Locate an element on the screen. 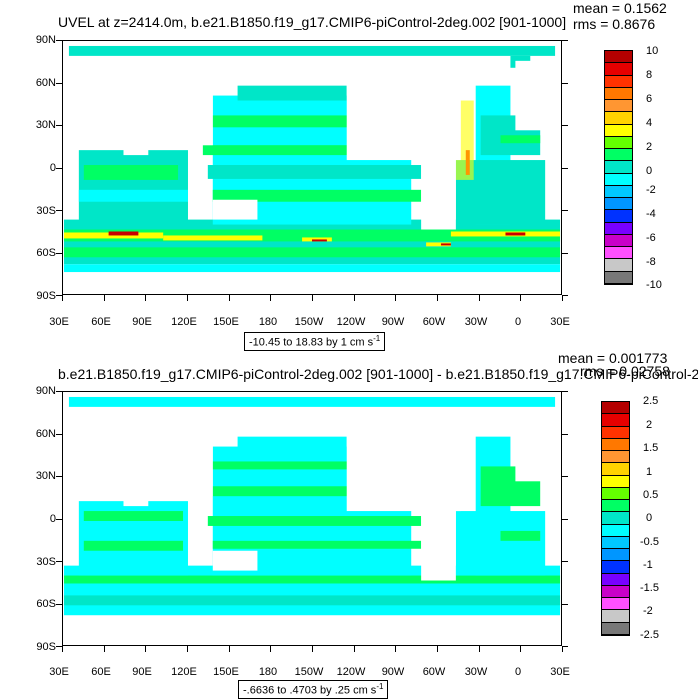 The height and width of the screenshot is (700, 700). top-lon-label-30e: 30E is located at coordinates (59, 322).